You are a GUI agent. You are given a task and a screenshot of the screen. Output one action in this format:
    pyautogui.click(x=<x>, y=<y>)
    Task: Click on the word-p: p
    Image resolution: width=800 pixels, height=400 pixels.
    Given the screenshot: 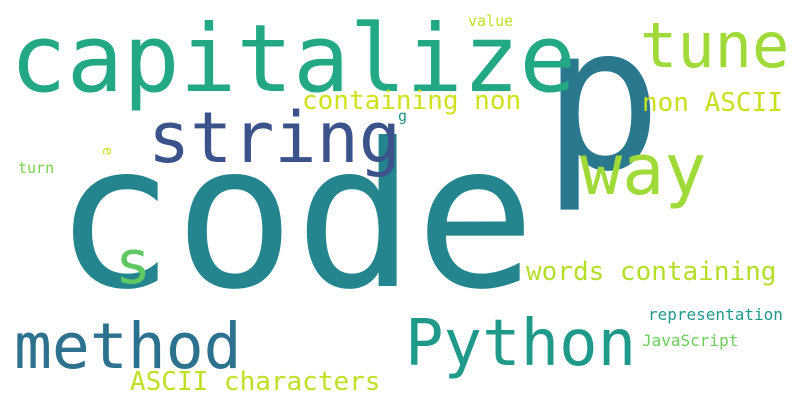 What is the action you would take?
    pyautogui.click(x=602, y=108)
    